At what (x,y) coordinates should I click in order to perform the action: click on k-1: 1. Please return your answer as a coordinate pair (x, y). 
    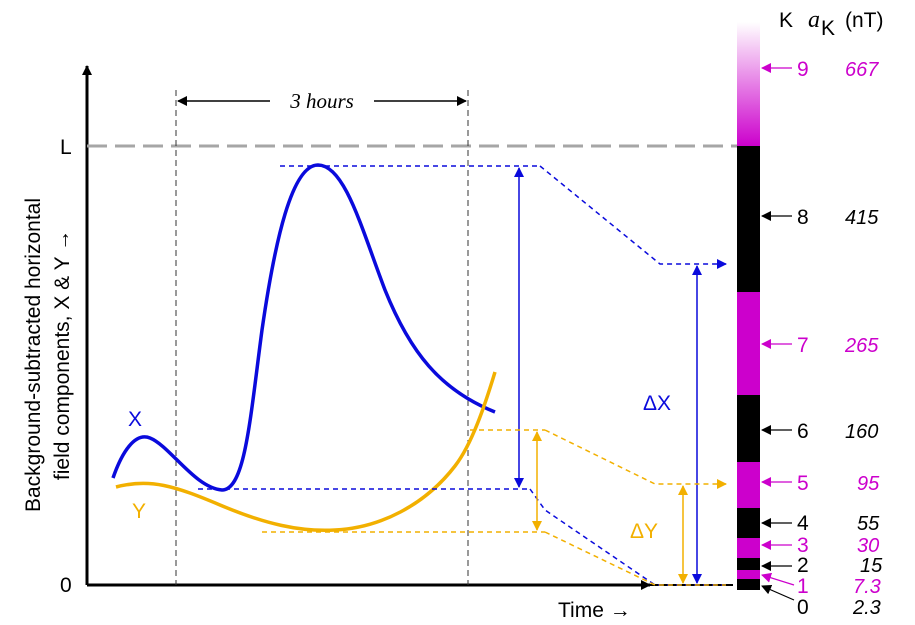
    Looking at the image, I should click on (803, 586).